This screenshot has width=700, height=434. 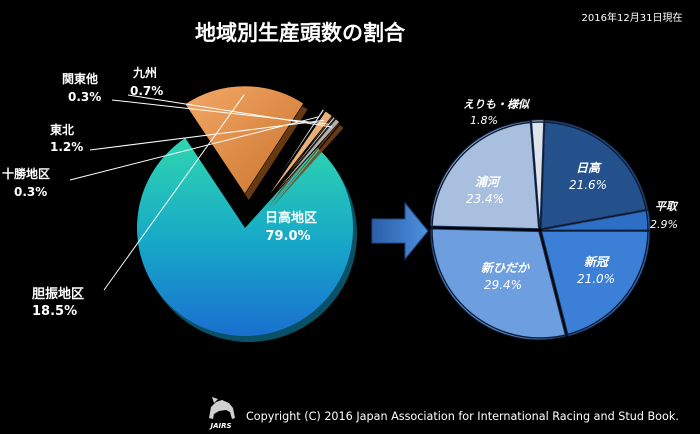 What do you see at coordinates (503, 285) in the screenshot?
I see `slice-label-value: 29.4%` at bounding box center [503, 285].